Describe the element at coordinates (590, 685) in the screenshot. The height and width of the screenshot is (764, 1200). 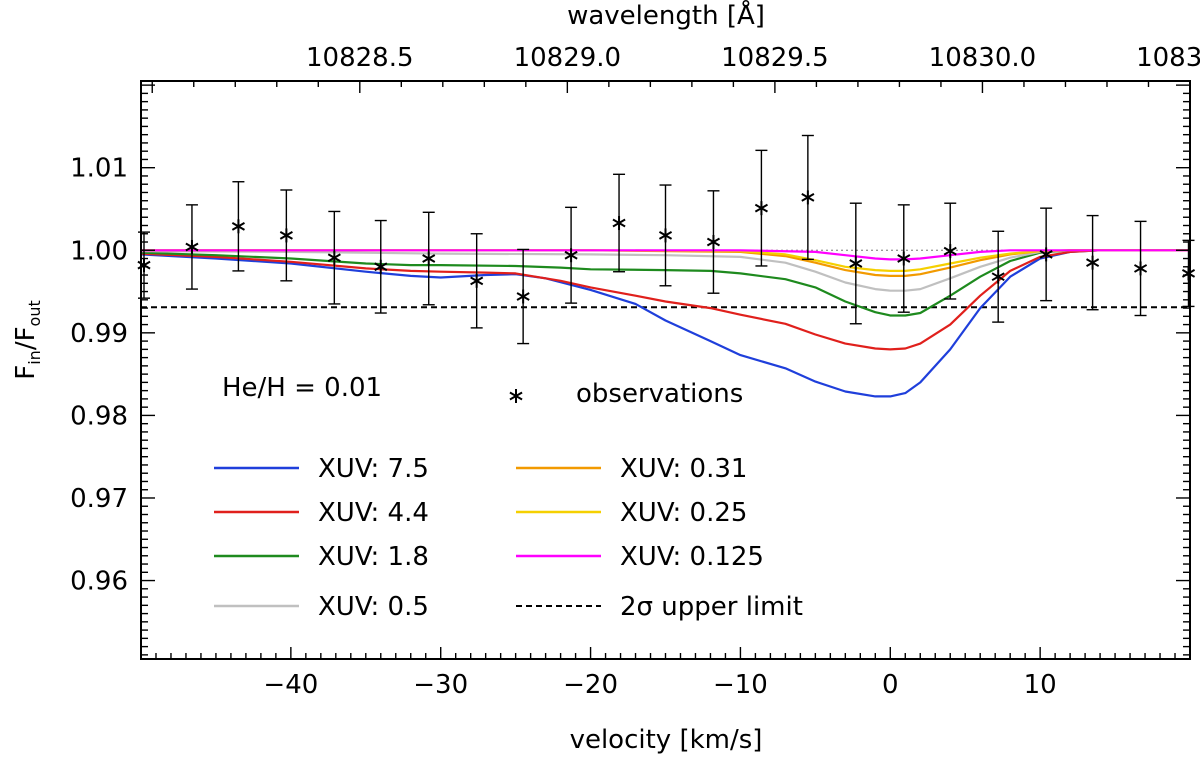
I see `x-tick-label: −20` at that location.